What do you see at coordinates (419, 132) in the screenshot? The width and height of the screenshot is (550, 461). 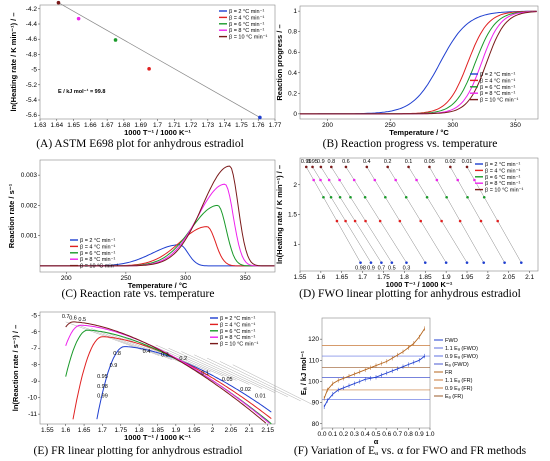 I see `x-axis-label: Temperature / °C` at bounding box center [419, 132].